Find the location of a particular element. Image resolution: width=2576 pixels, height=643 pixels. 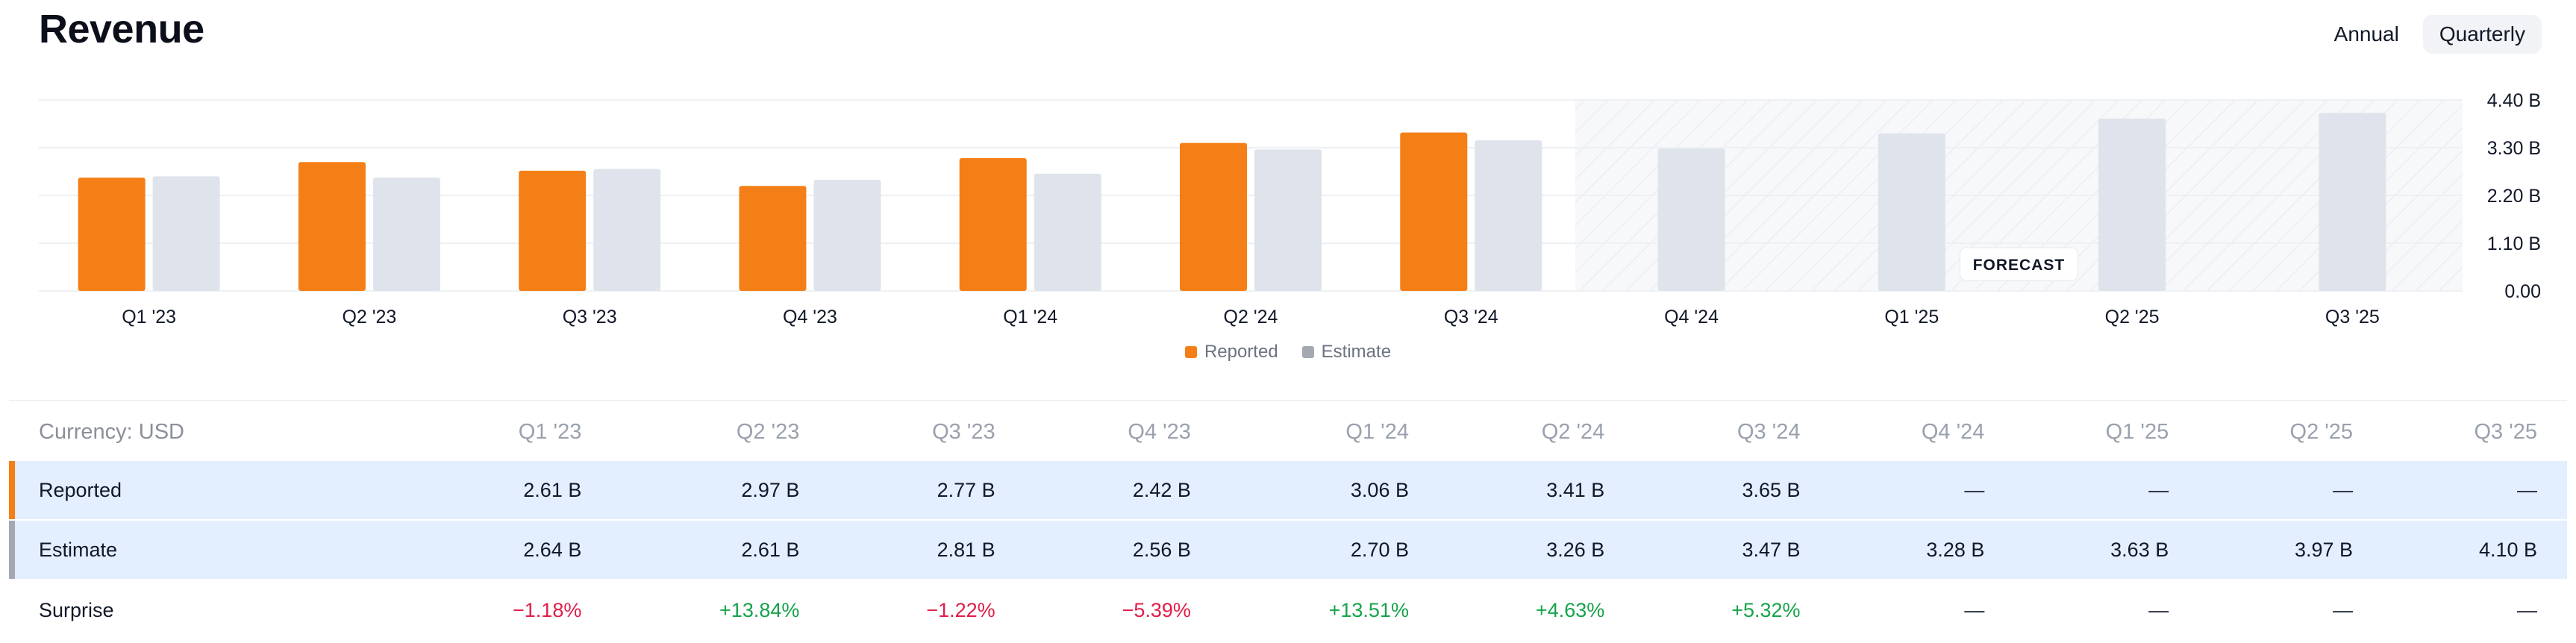

x-tick-label: Q4 '24 is located at coordinates (1691, 317).